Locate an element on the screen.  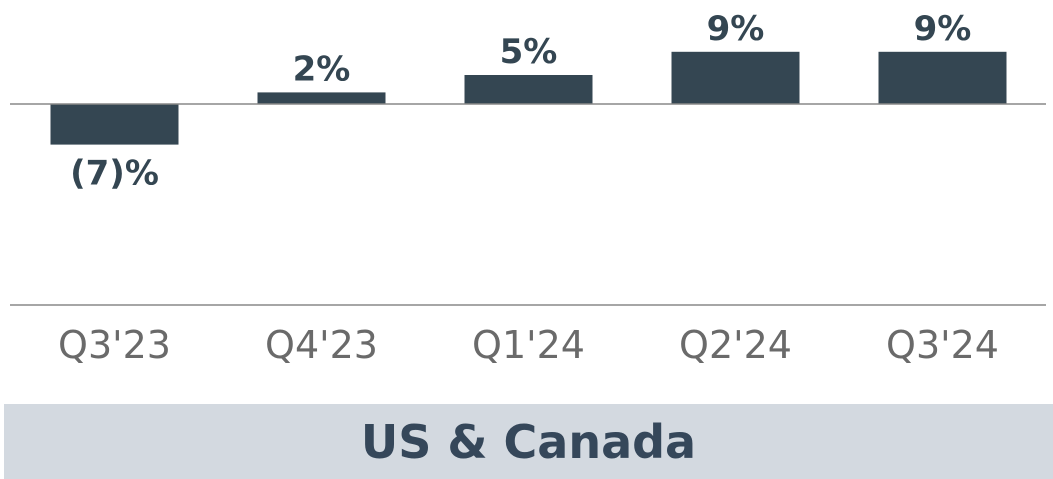
x-tick-label-1: Q4'23 is located at coordinates (321, 345).